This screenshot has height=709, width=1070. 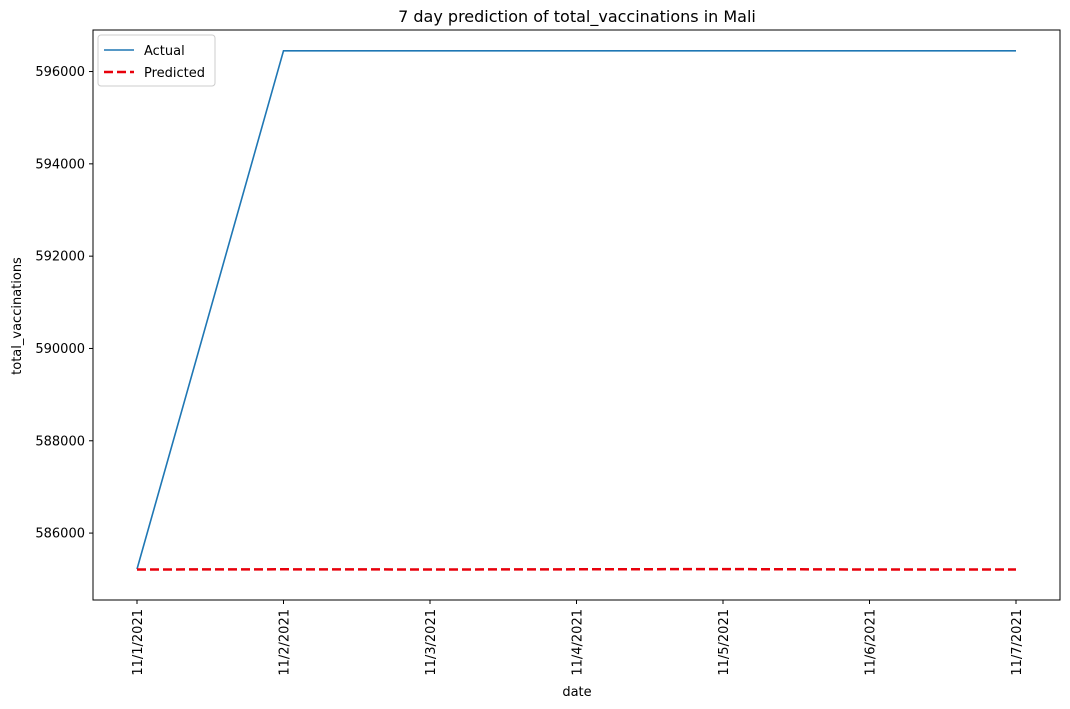 I want to click on legend: Actual Predicted, so click(x=156, y=60).